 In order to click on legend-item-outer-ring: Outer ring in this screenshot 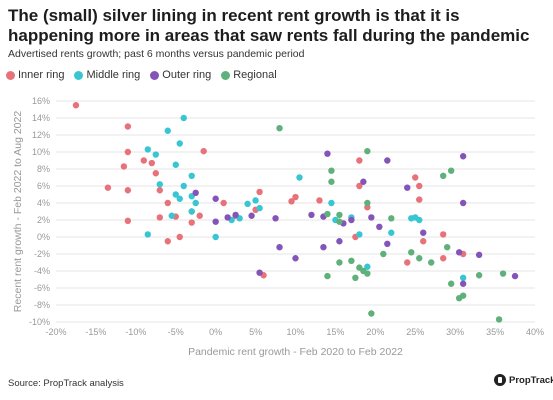, I will do `click(180, 75)`.